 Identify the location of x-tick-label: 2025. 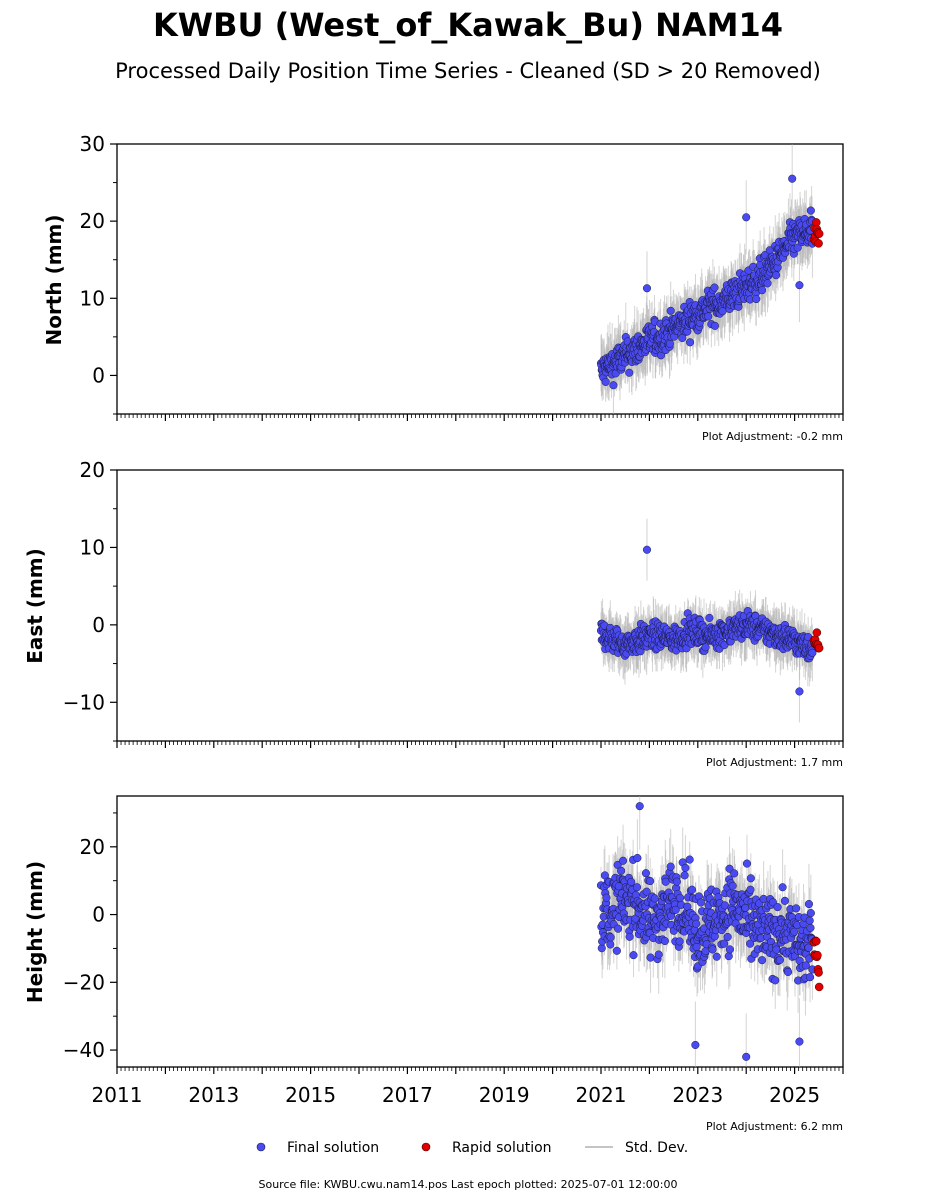
(794, 1095).